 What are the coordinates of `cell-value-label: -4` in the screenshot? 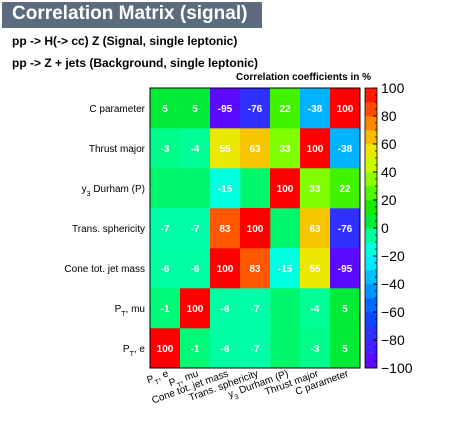 It's located at (315, 309).